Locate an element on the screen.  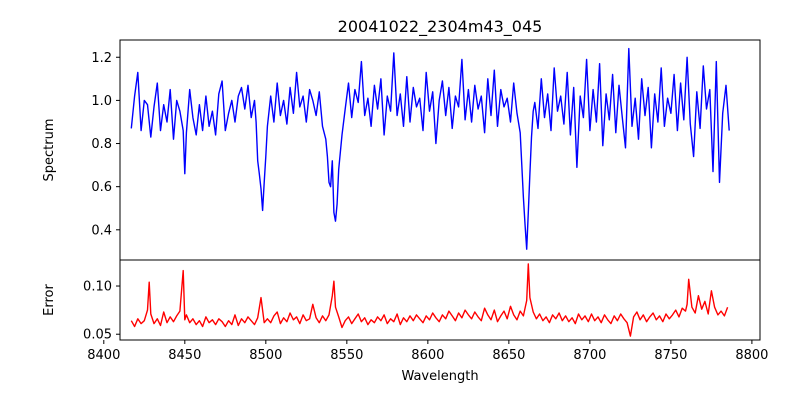
x-tick-label: 8400 is located at coordinates (103, 355).